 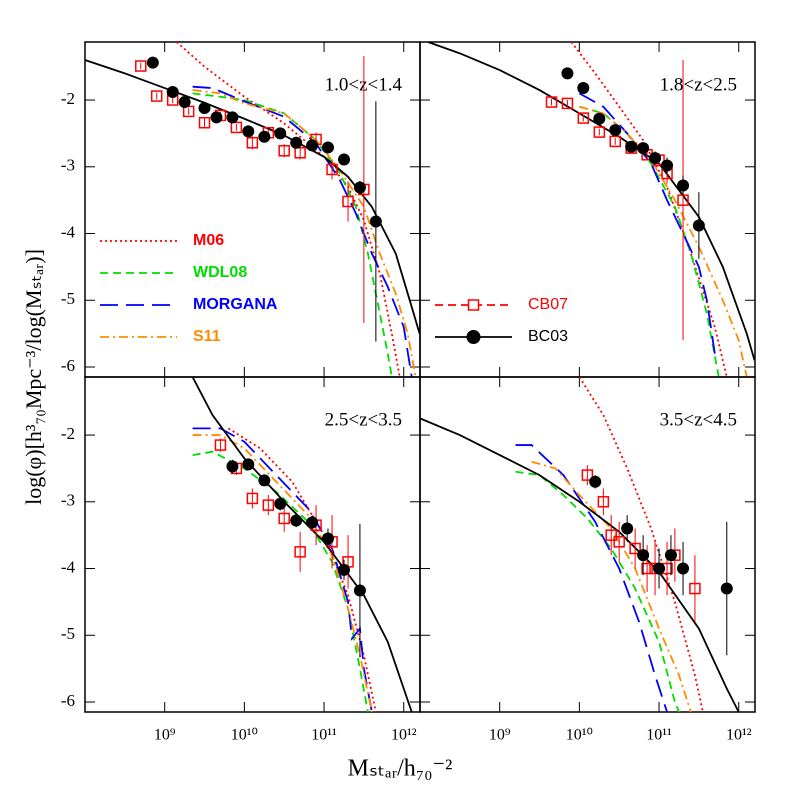 What do you see at coordinates (235, 304) in the screenshot?
I see `legend-label: MORGANA` at bounding box center [235, 304].